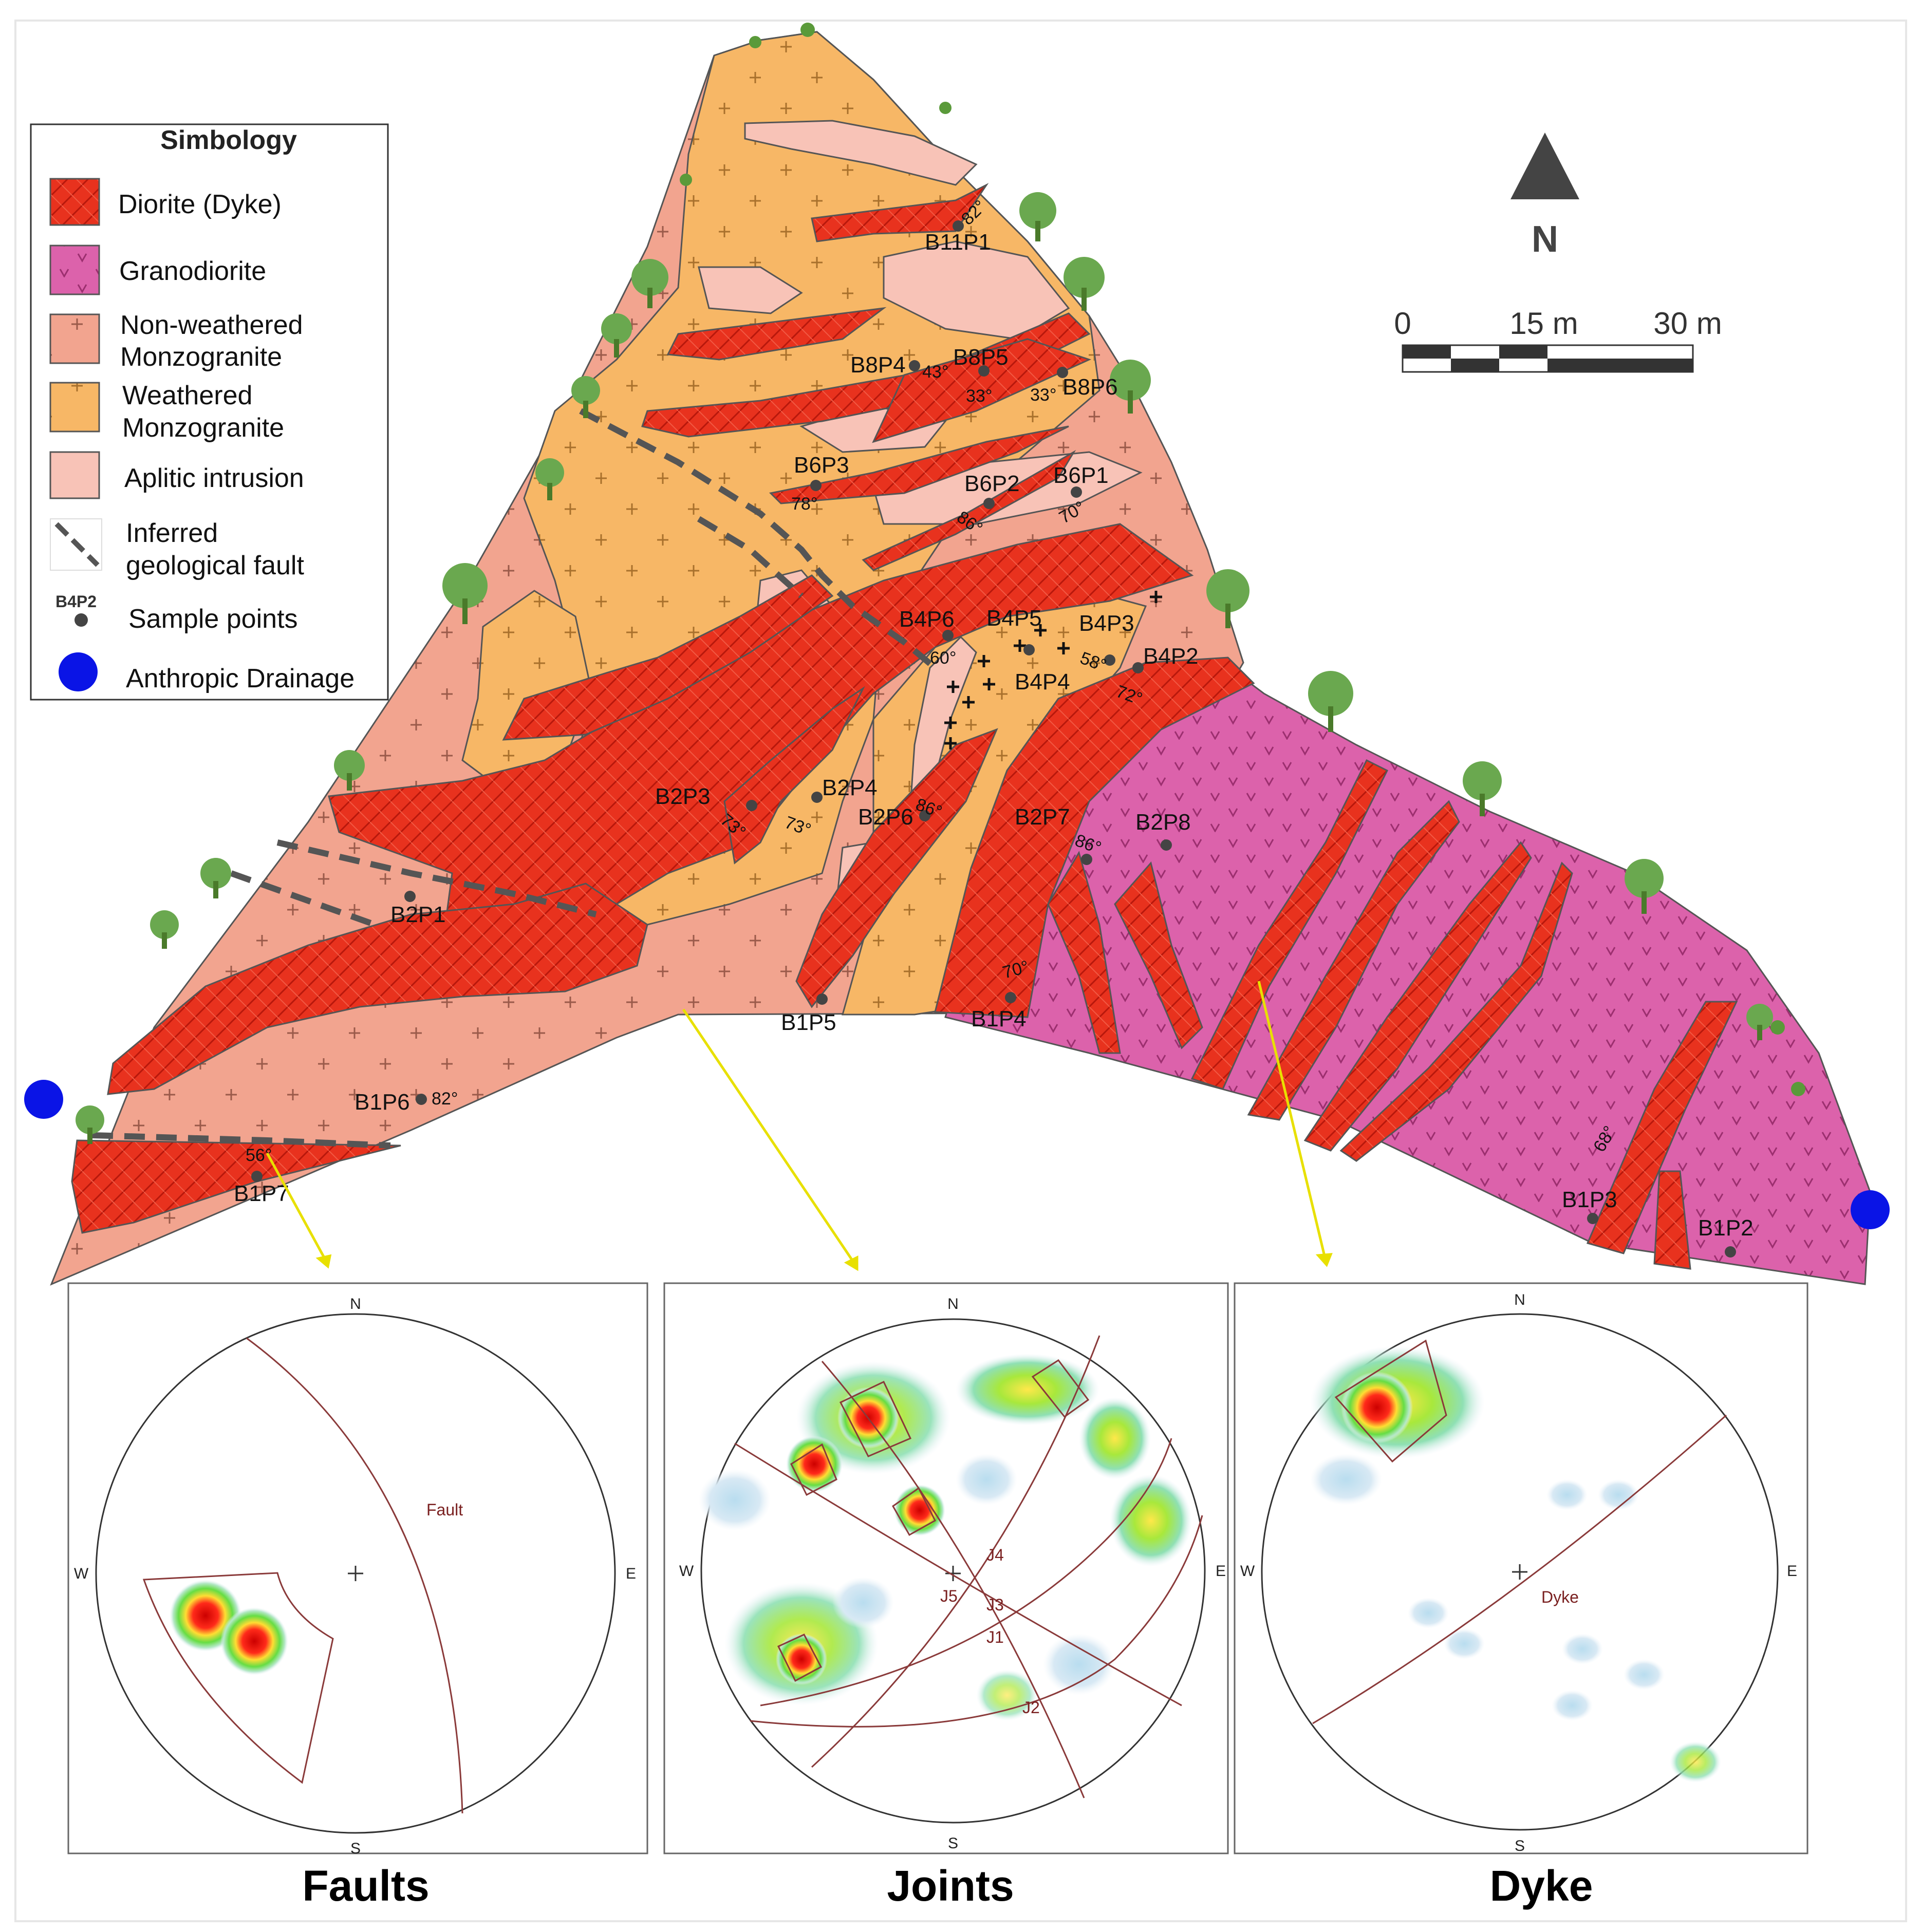  Describe the element at coordinates (683, 796) in the screenshot. I see `svg-text: B2P3` at that location.